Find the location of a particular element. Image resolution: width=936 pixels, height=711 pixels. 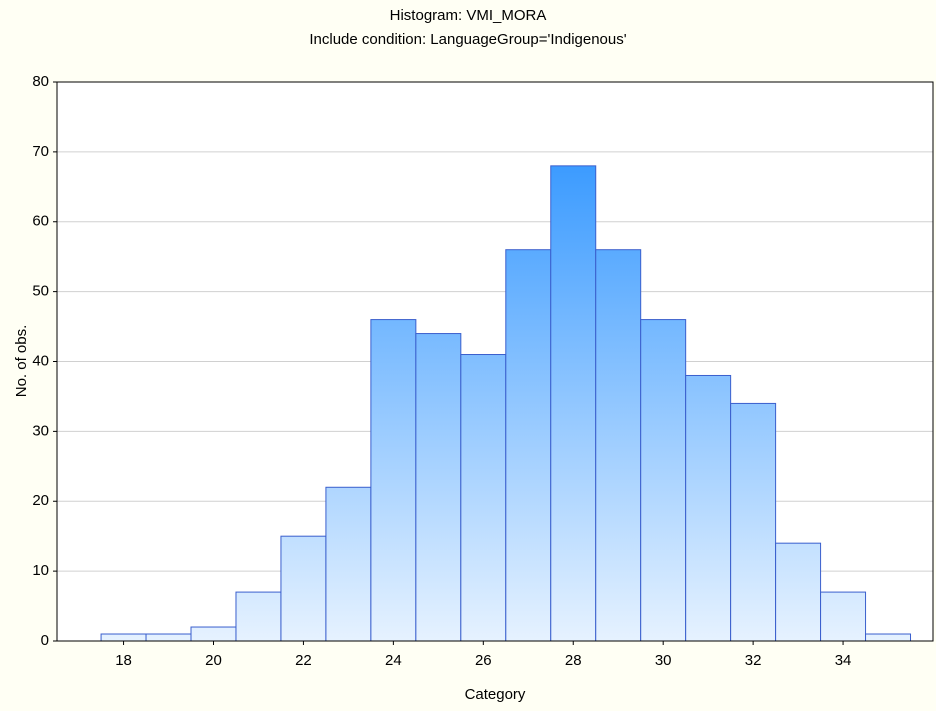

y-tick-label: 0 is located at coordinates (45, 640).